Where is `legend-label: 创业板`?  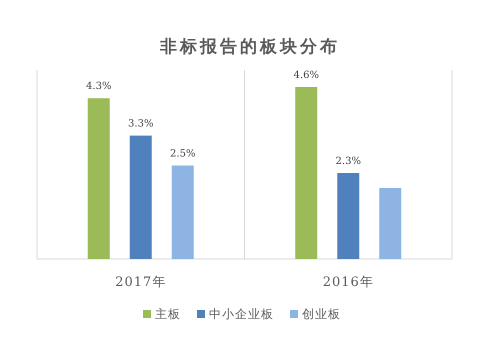 legend-label: 创业板 is located at coordinates (321, 314).